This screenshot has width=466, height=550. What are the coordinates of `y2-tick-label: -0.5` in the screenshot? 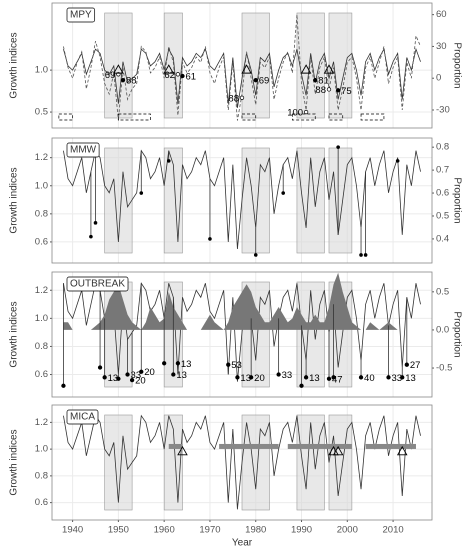 It's located at (444, 368).